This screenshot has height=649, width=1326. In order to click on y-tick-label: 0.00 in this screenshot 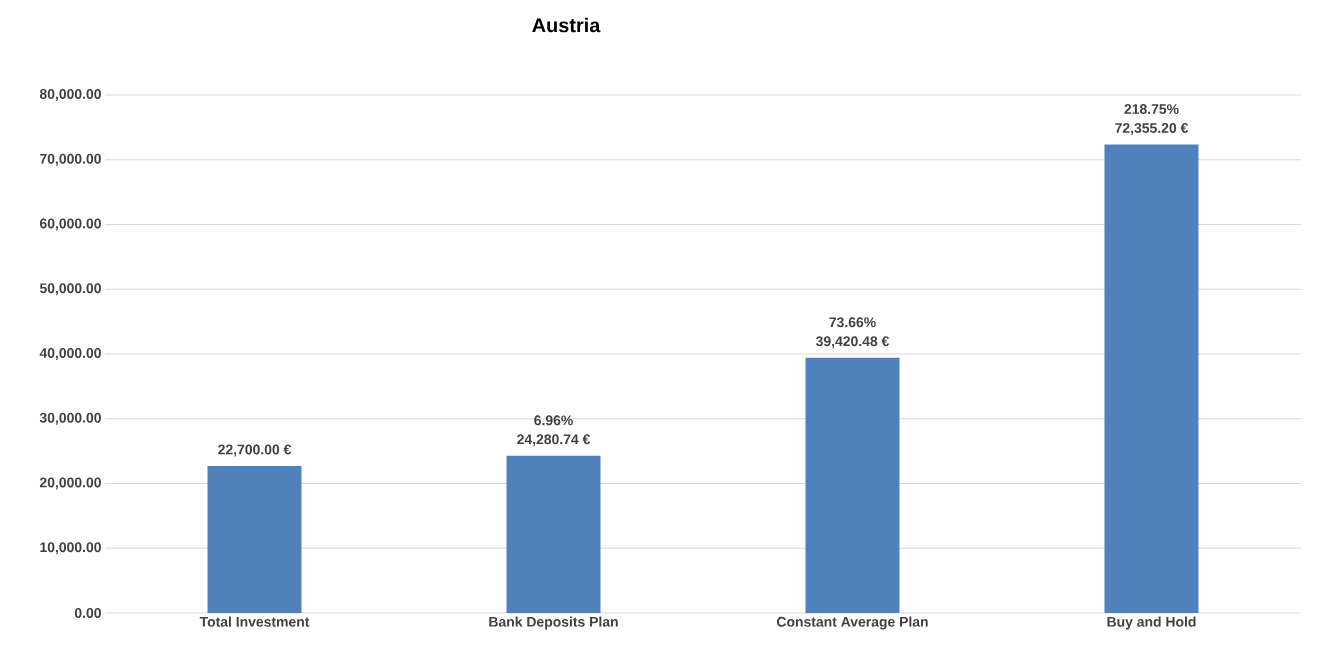, I will do `click(87, 613)`.